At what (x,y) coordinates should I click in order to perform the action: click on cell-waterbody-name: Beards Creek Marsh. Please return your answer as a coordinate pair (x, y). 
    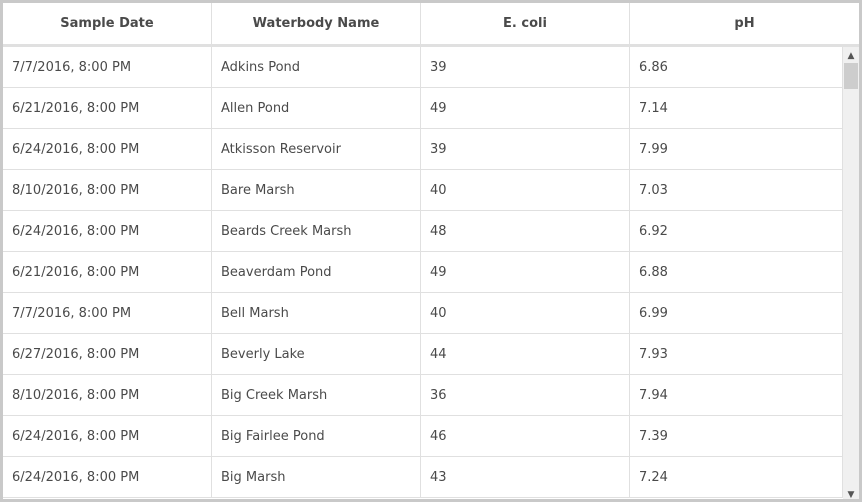
    Looking at the image, I should click on (316, 231).